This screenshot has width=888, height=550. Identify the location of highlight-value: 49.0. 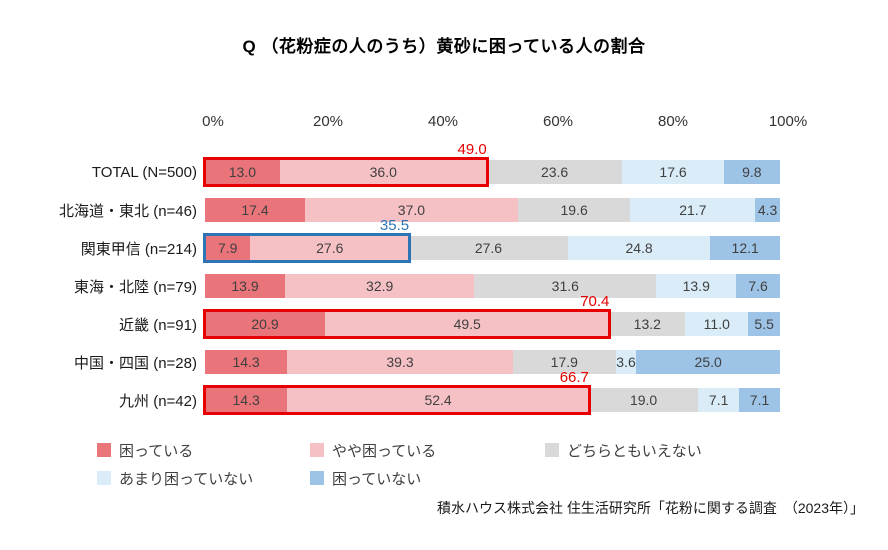
(472, 149).